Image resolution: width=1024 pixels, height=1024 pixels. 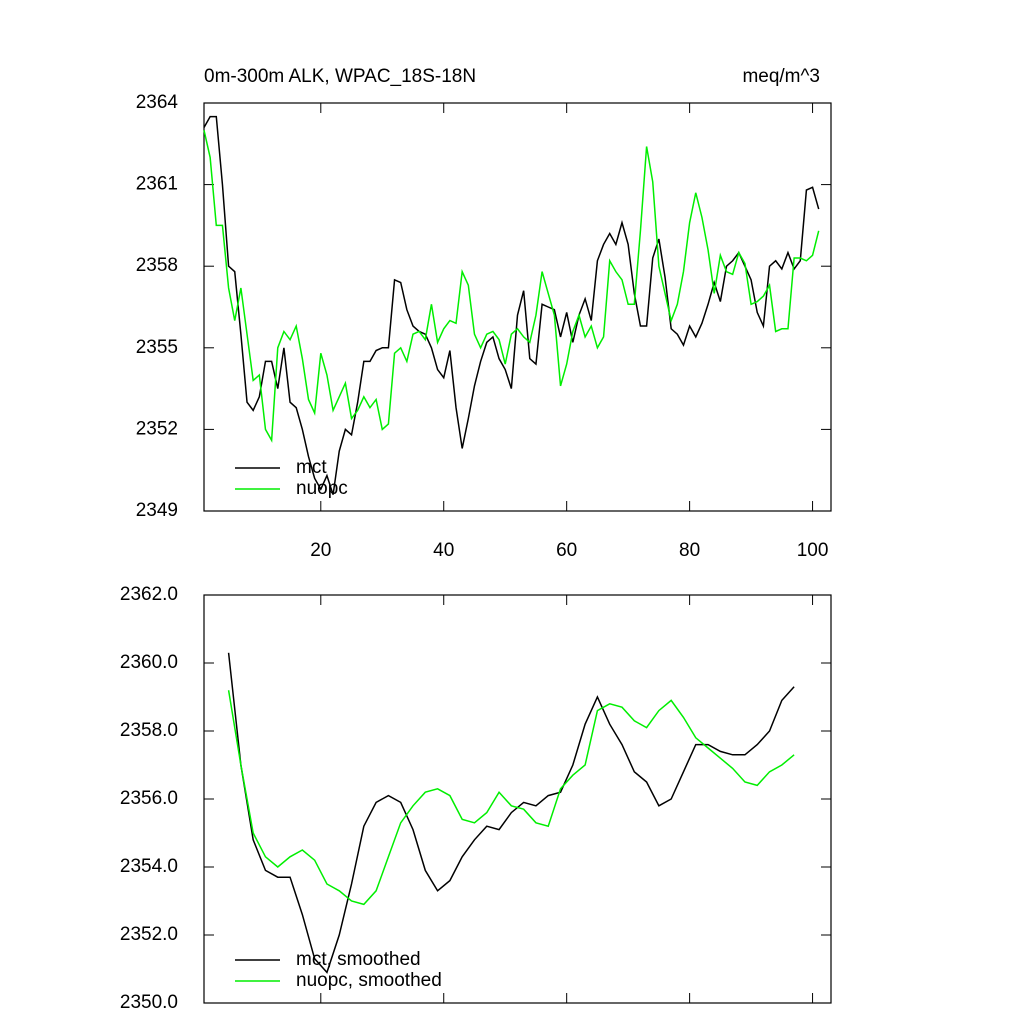 What do you see at coordinates (157, 102) in the screenshot?
I see `y-tick-label: 2364` at bounding box center [157, 102].